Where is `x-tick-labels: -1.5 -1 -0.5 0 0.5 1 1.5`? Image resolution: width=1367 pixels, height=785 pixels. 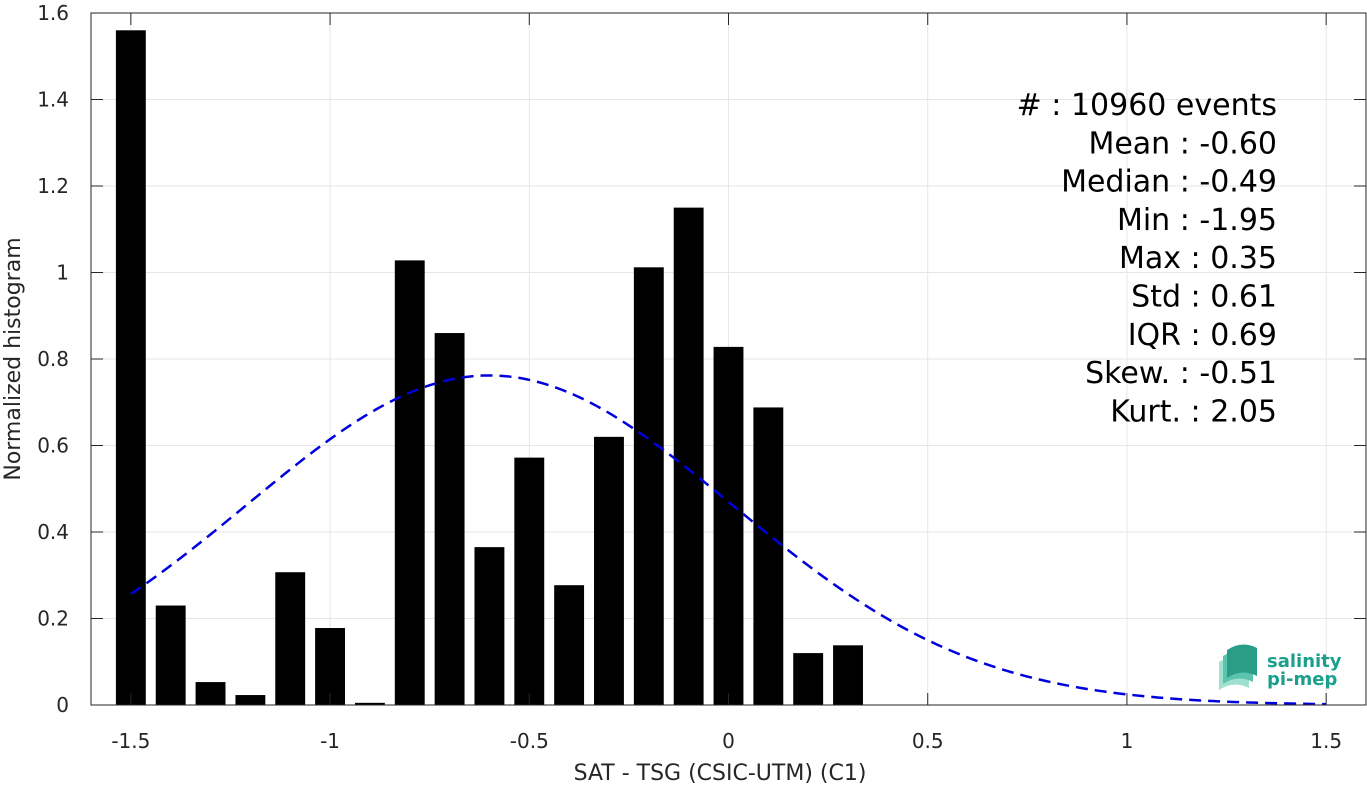
x-tick-labels: -1.5 -1 -0.5 0 0.5 1 1.5 is located at coordinates (726, 741).